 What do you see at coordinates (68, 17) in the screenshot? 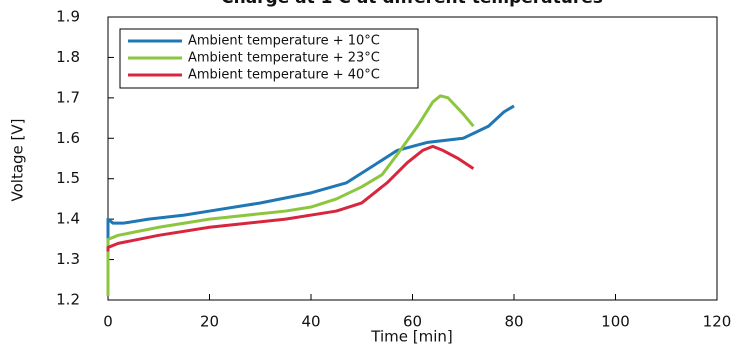
I see `y-tick-label: 1.9` at bounding box center [68, 17].